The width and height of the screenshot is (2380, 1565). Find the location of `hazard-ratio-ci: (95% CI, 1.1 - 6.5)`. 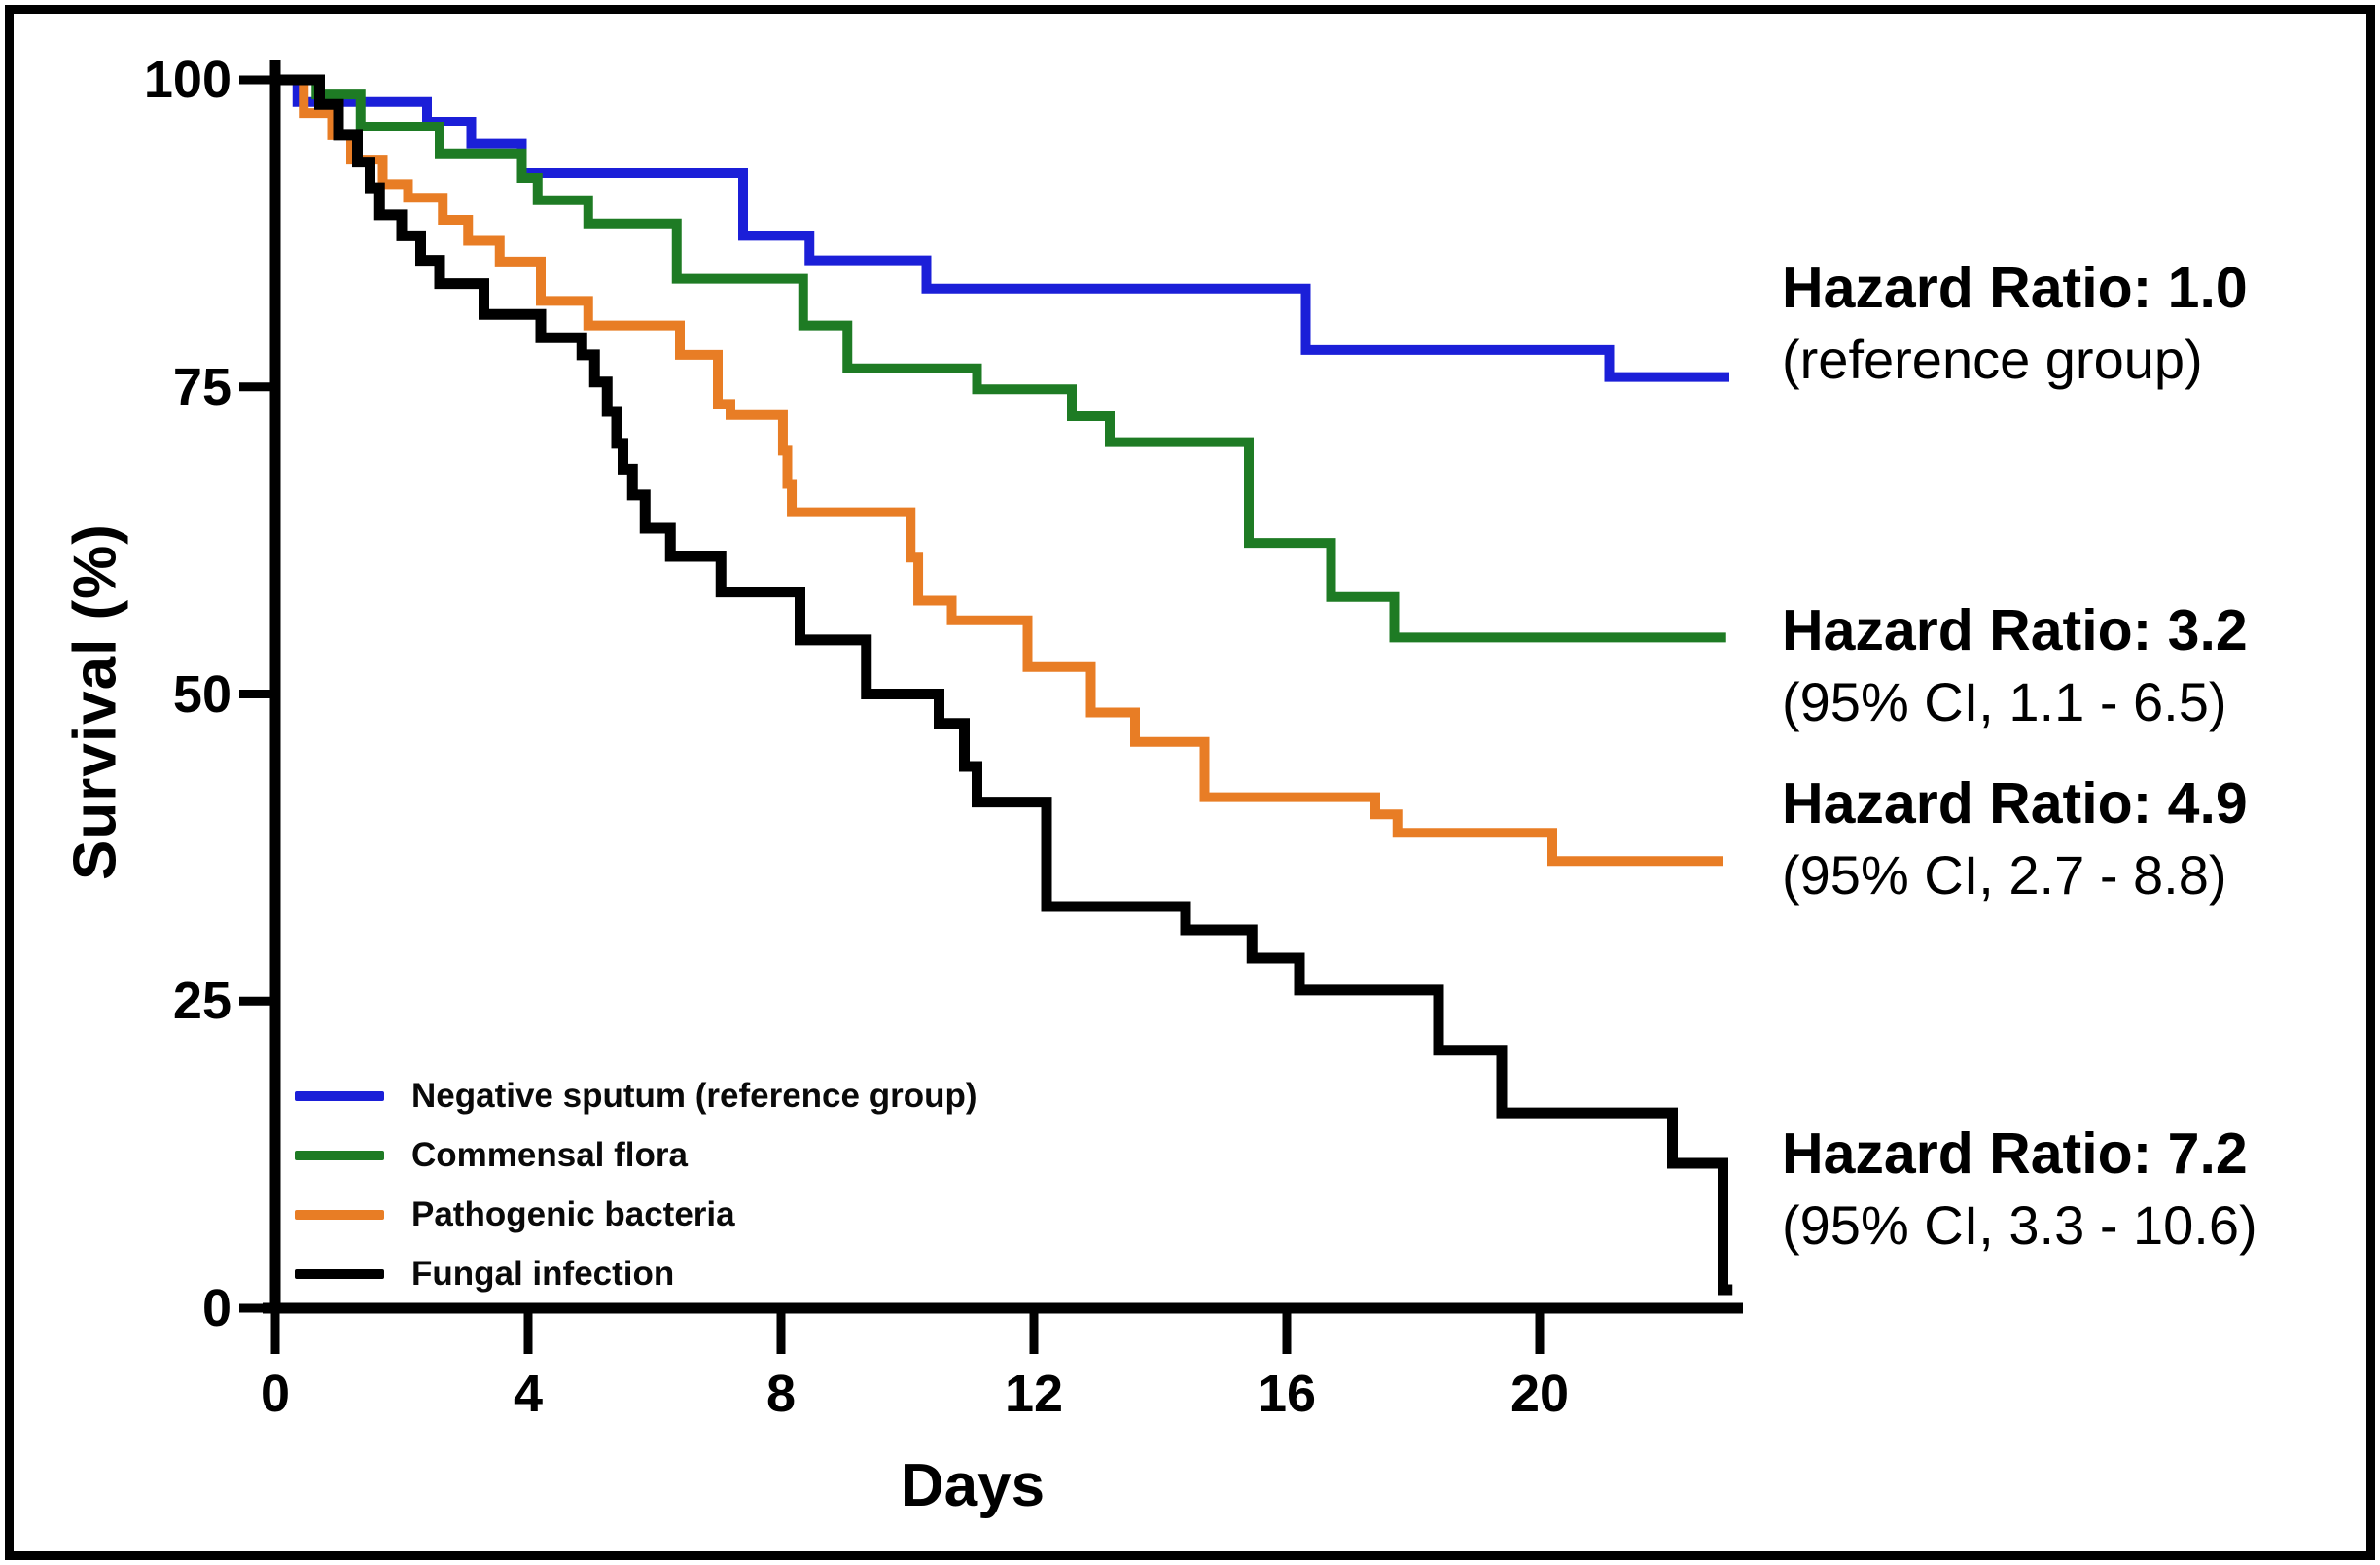

hazard-ratio-ci: (95% CI, 1.1 - 6.5) is located at coordinates (2004, 702).